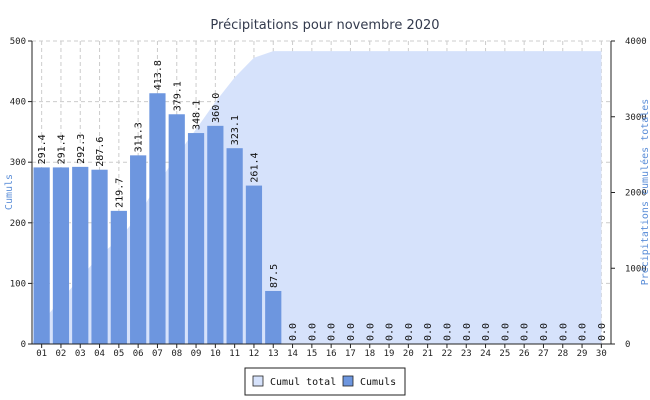 Image resolution: width=650 pixels, height=400 pixels. Describe the element at coordinates (177, 96) in the screenshot. I see `data-label-08: 379.1` at that location.